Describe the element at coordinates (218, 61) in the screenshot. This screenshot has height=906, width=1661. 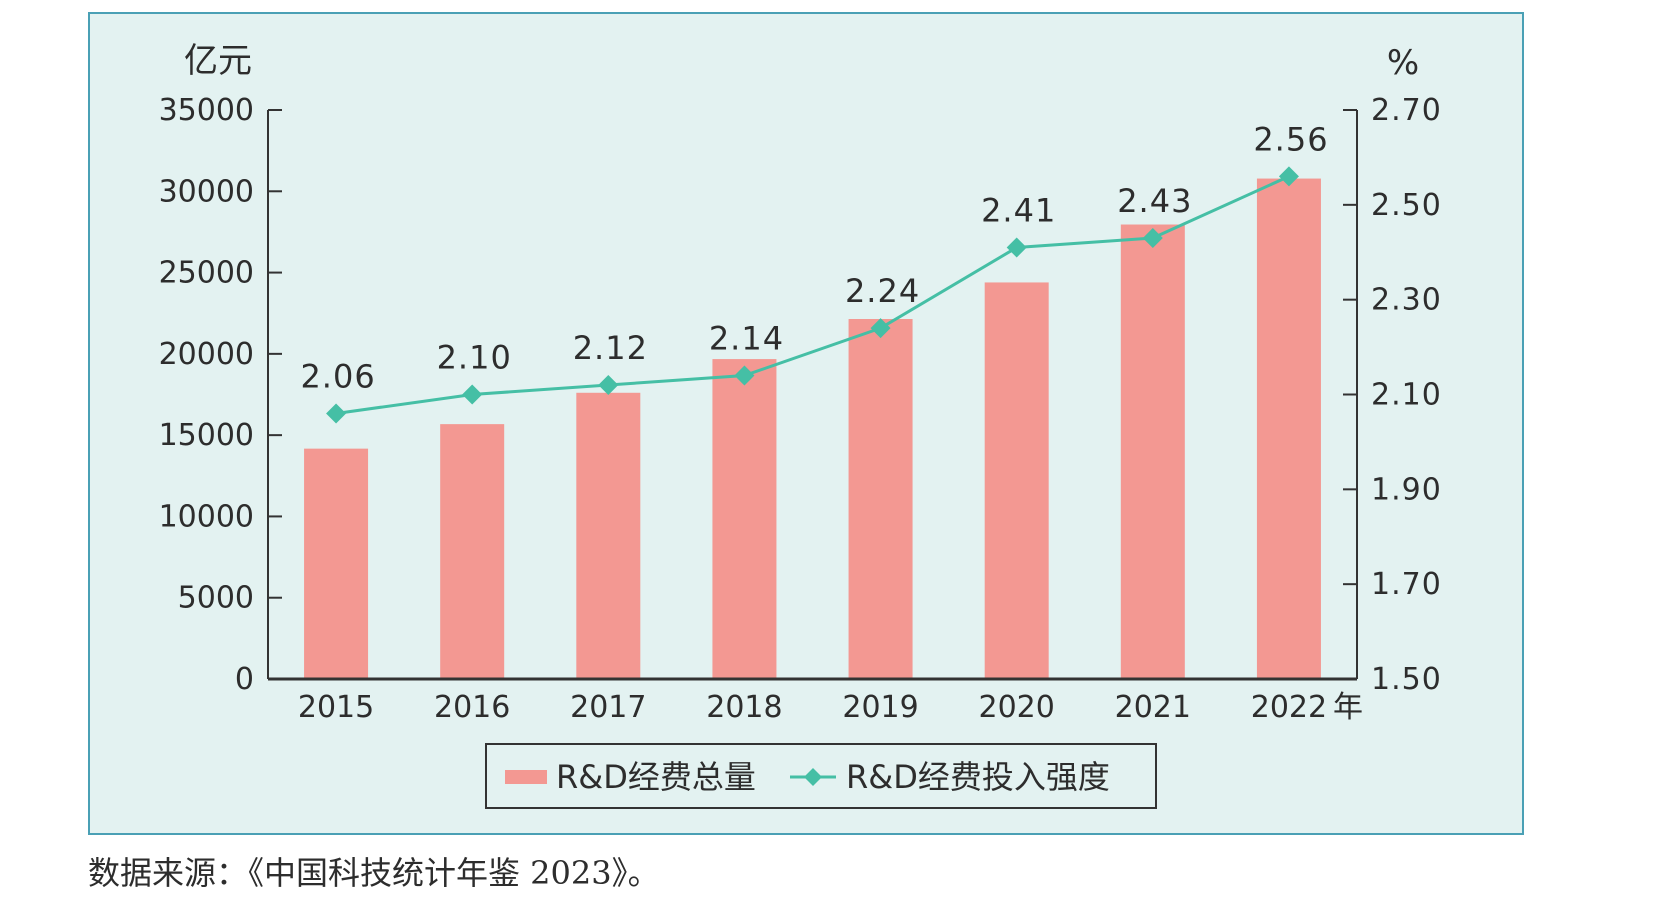
I see `y-axis-left-unit: 亿元` at that location.